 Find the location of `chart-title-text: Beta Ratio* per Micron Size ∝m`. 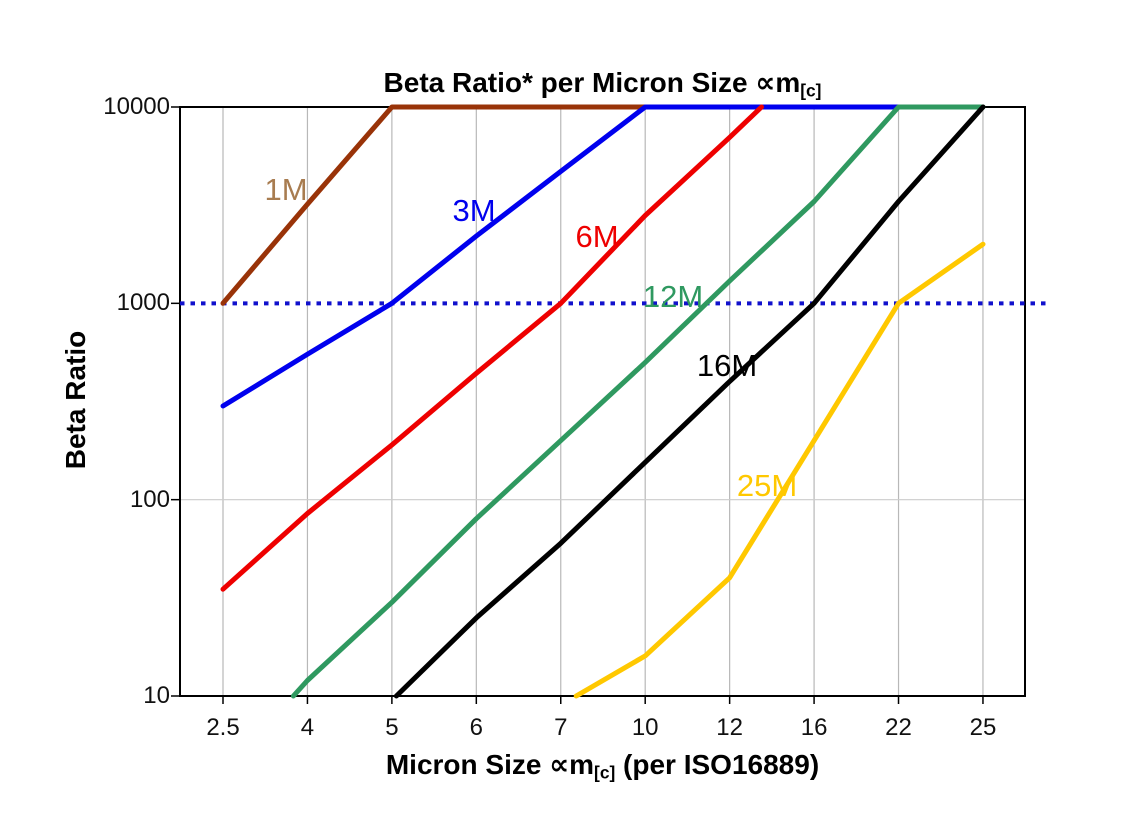

chart-title-text: Beta Ratio* per Micron Size ∝m is located at coordinates (592, 82).